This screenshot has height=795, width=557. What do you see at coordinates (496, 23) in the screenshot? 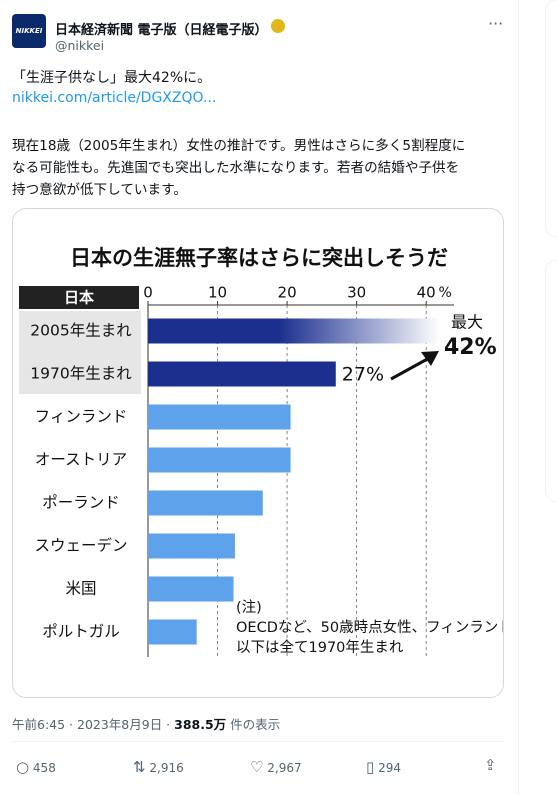
I see `more-button: ···` at bounding box center [496, 23].